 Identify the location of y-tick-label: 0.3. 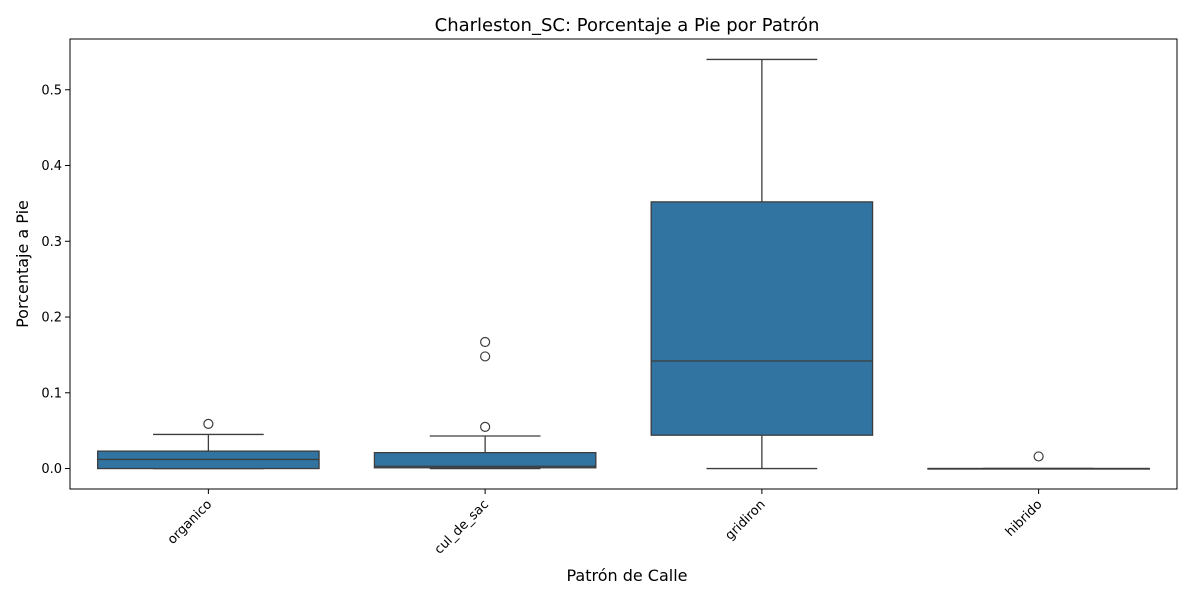
(51, 242).